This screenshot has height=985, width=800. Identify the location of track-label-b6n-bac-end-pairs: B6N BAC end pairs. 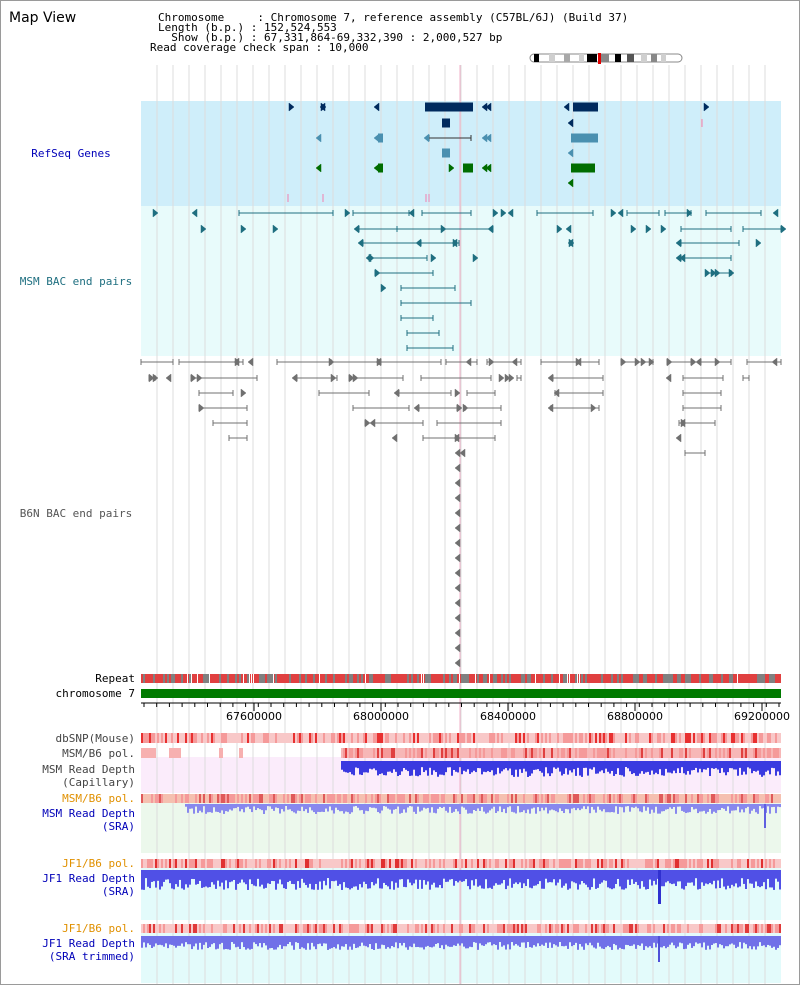
(76, 513).